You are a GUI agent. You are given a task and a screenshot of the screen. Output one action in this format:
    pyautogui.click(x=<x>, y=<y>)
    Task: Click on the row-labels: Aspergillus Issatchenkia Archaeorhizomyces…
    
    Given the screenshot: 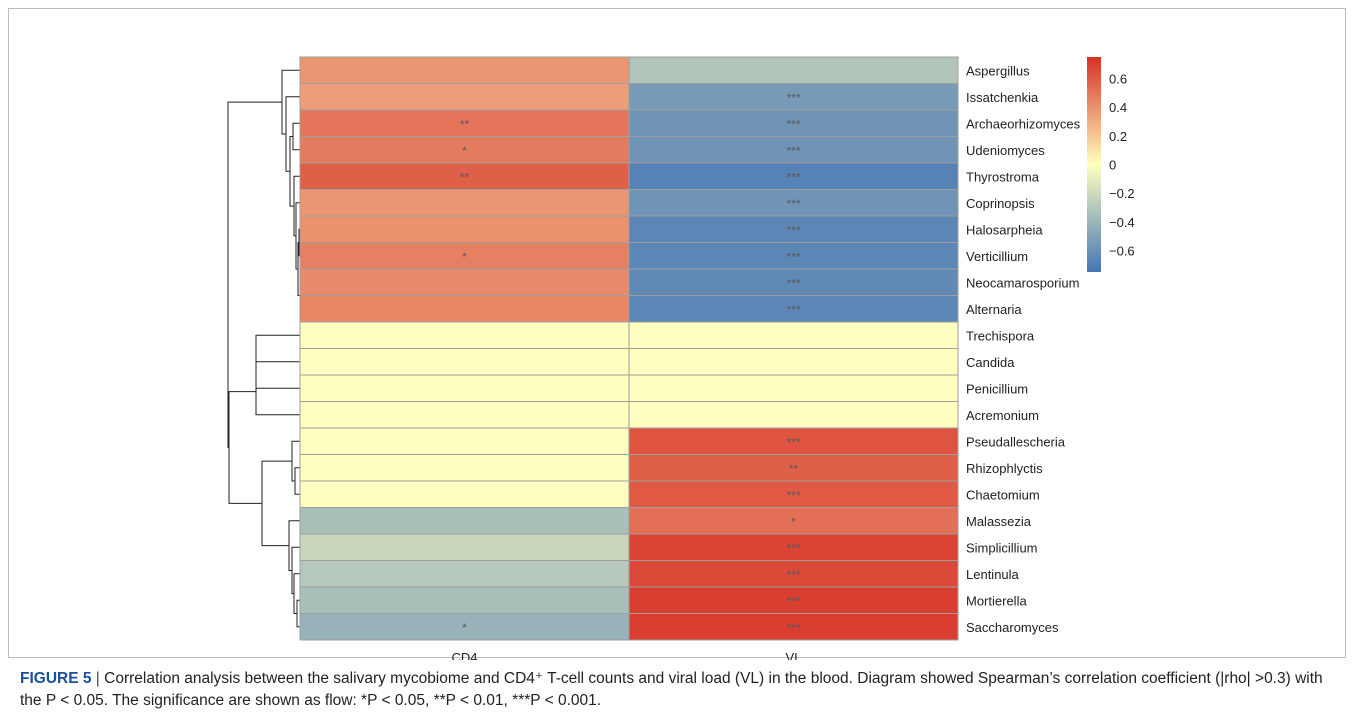 What is the action you would take?
    pyautogui.click(x=1023, y=349)
    